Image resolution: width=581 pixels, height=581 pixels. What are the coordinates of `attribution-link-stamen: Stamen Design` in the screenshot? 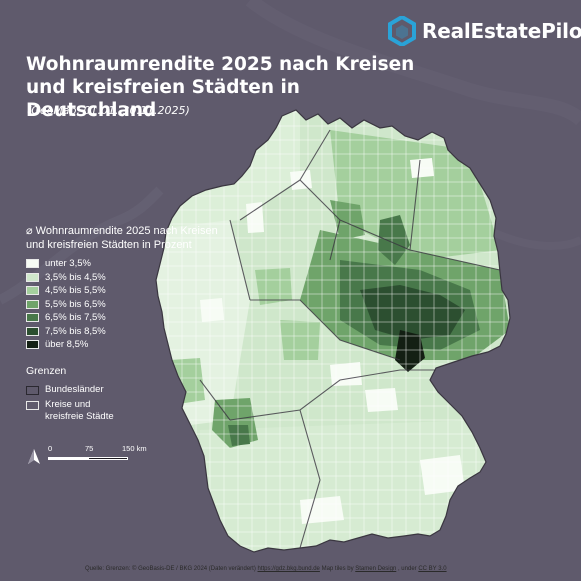 It's located at (376, 569).